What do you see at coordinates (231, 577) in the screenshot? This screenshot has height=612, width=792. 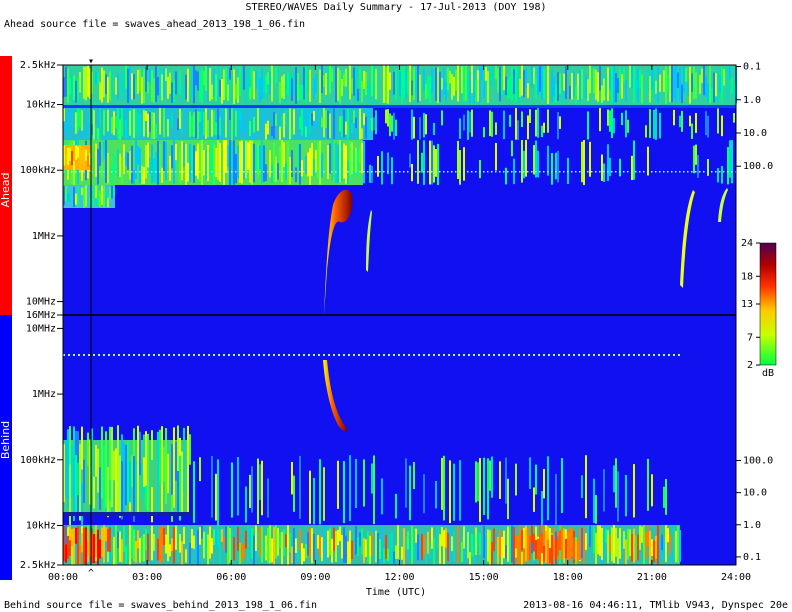 I see `x-tick-label: 06:00` at bounding box center [231, 577].